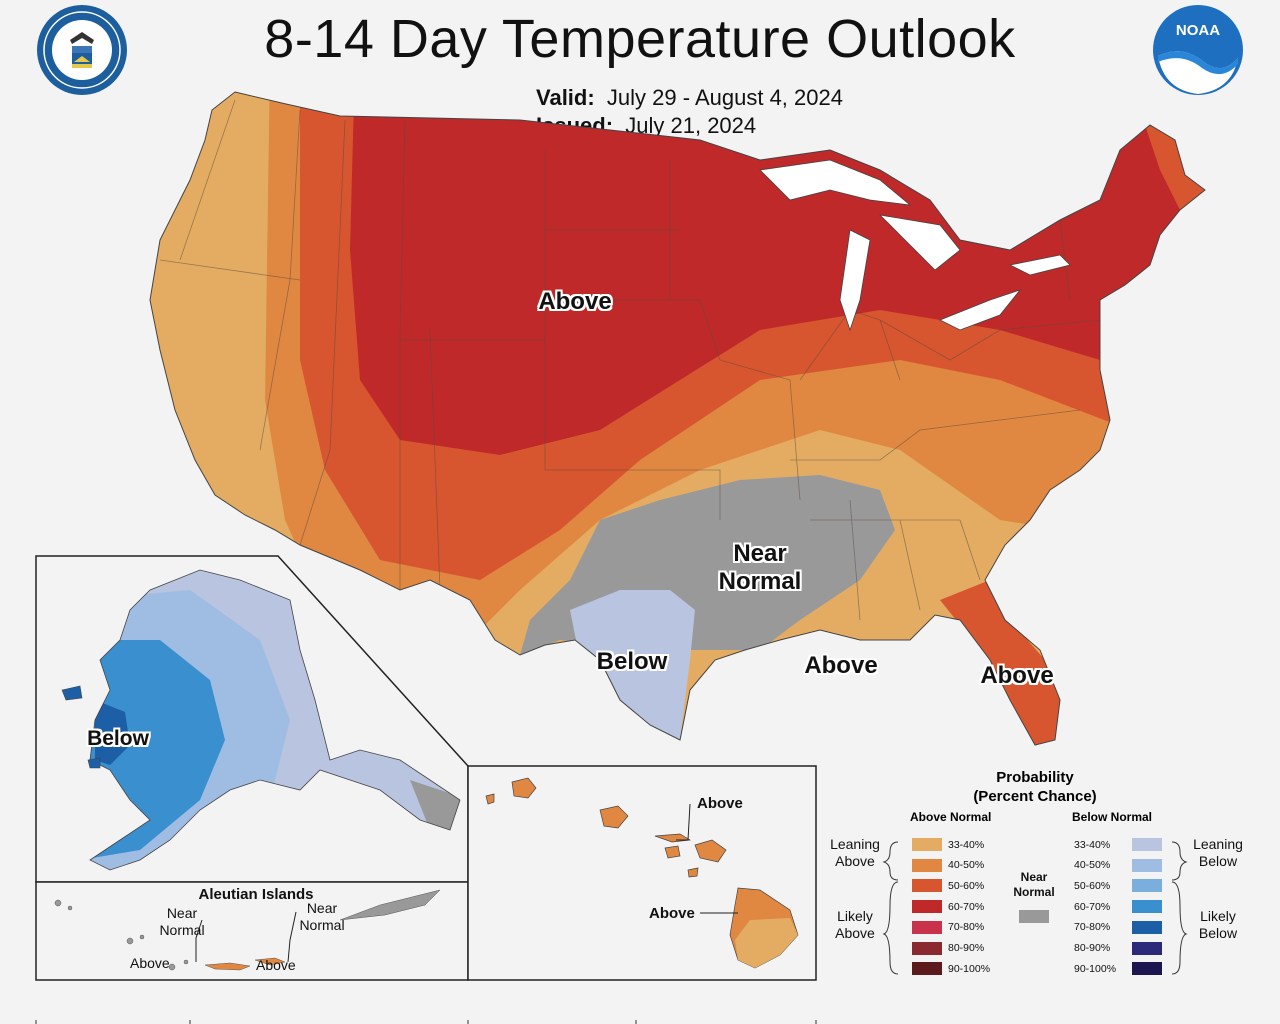  What do you see at coordinates (1034, 884) in the screenshot?
I see `legend-near-normal-label: Near Normal` at bounding box center [1034, 884].